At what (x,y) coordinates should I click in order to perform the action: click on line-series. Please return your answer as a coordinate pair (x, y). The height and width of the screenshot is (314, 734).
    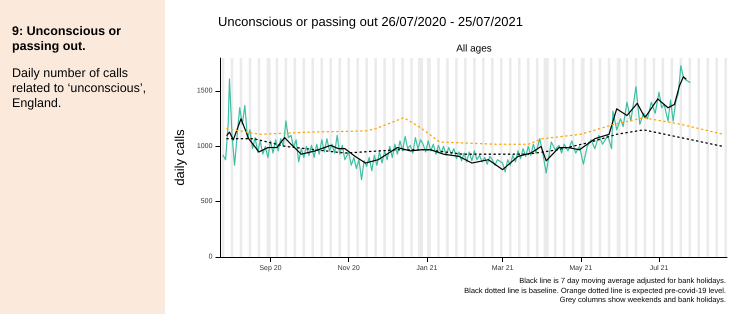
    Looking at the image, I should click on (475, 131).